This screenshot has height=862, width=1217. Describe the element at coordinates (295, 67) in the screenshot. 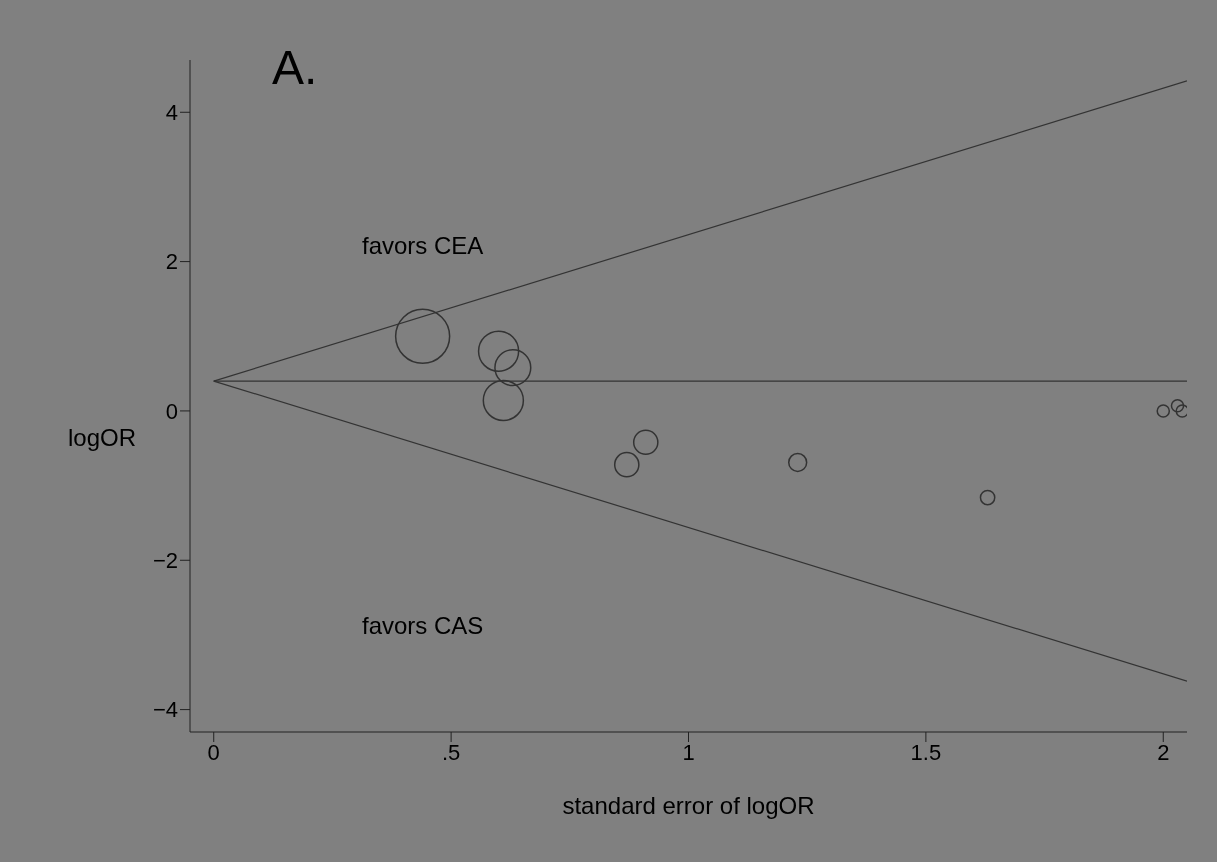

I see `annotation: A.` at that location.